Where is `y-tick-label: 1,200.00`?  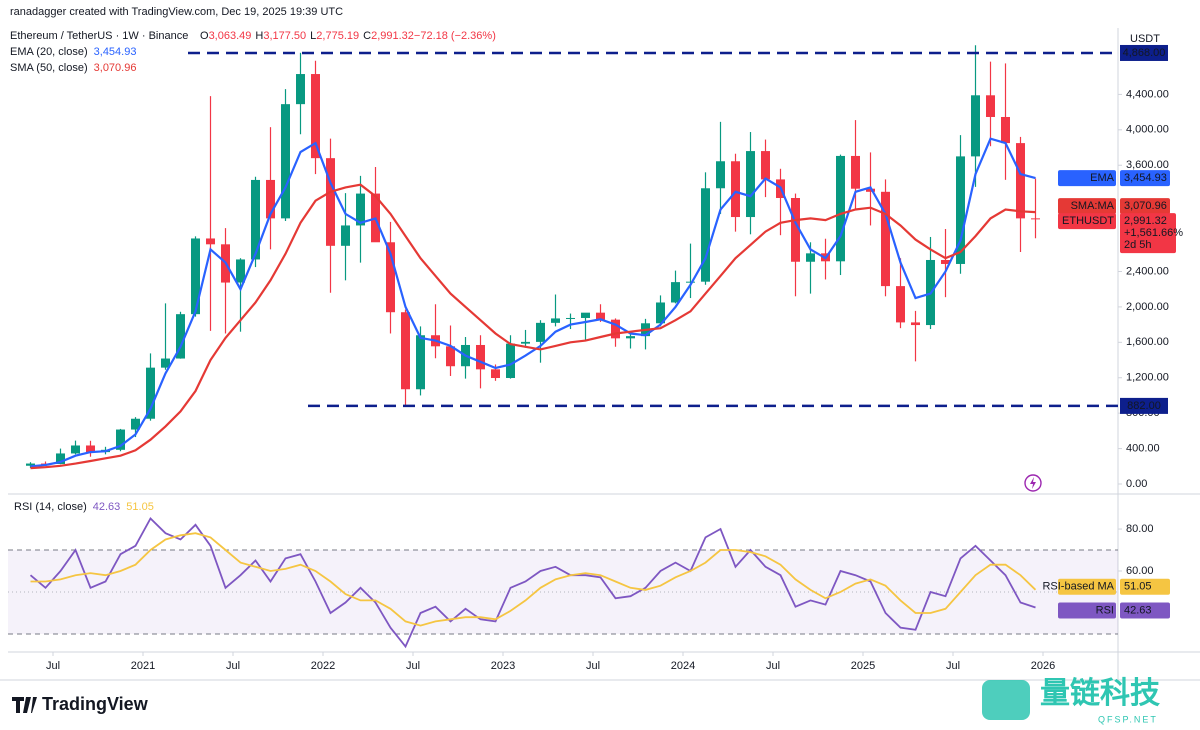 y-tick-label: 1,200.00 is located at coordinates (1147, 378).